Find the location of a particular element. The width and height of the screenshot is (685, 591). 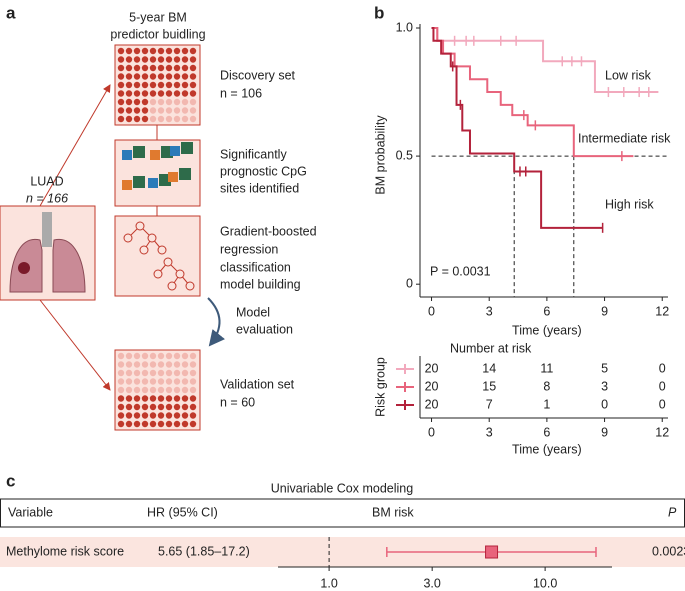

box-art is located at coordinates (157, 237).